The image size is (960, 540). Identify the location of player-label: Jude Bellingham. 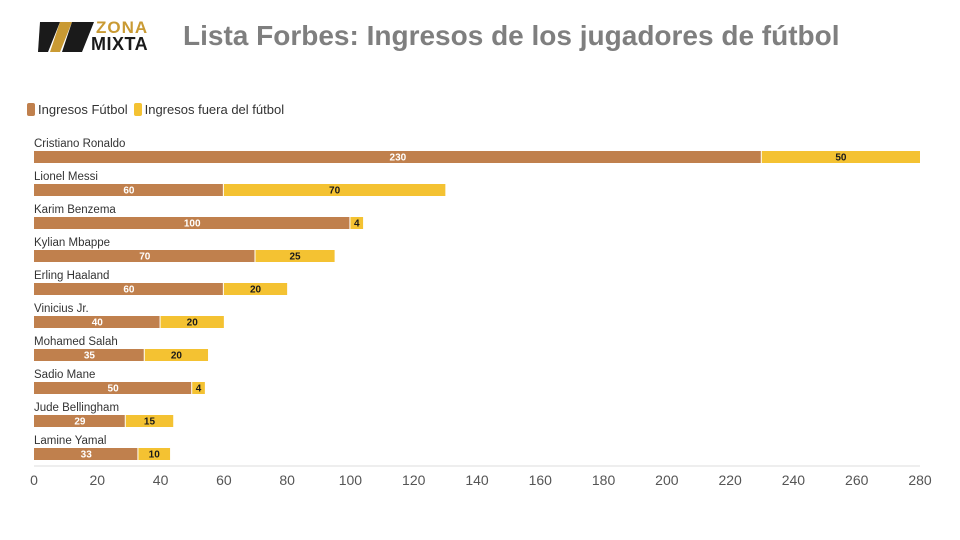
(76, 408).